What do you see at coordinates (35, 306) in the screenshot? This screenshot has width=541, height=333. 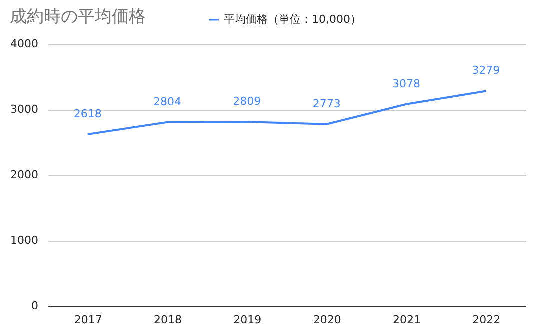 I see `y-tick-label: 0` at bounding box center [35, 306].